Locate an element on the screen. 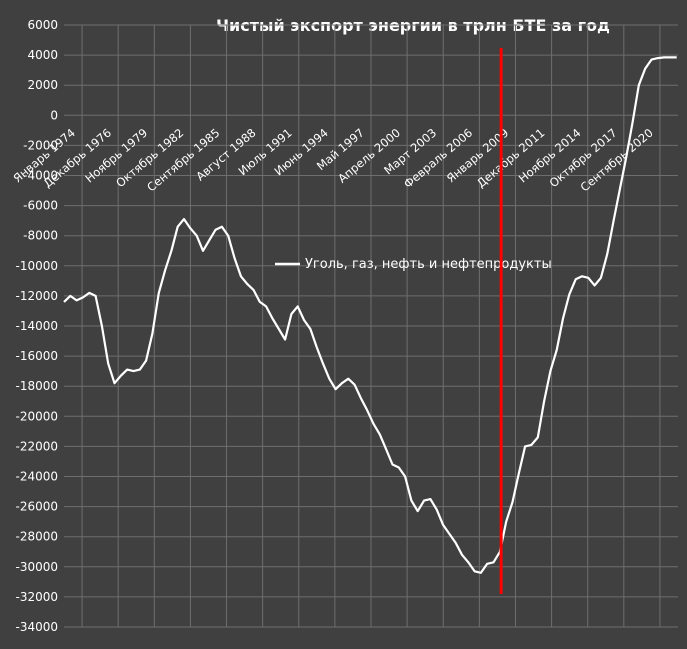 The width and height of the screenshot is (687, 649). y-tick-label: -18000 is located at coordinates (36, 386).